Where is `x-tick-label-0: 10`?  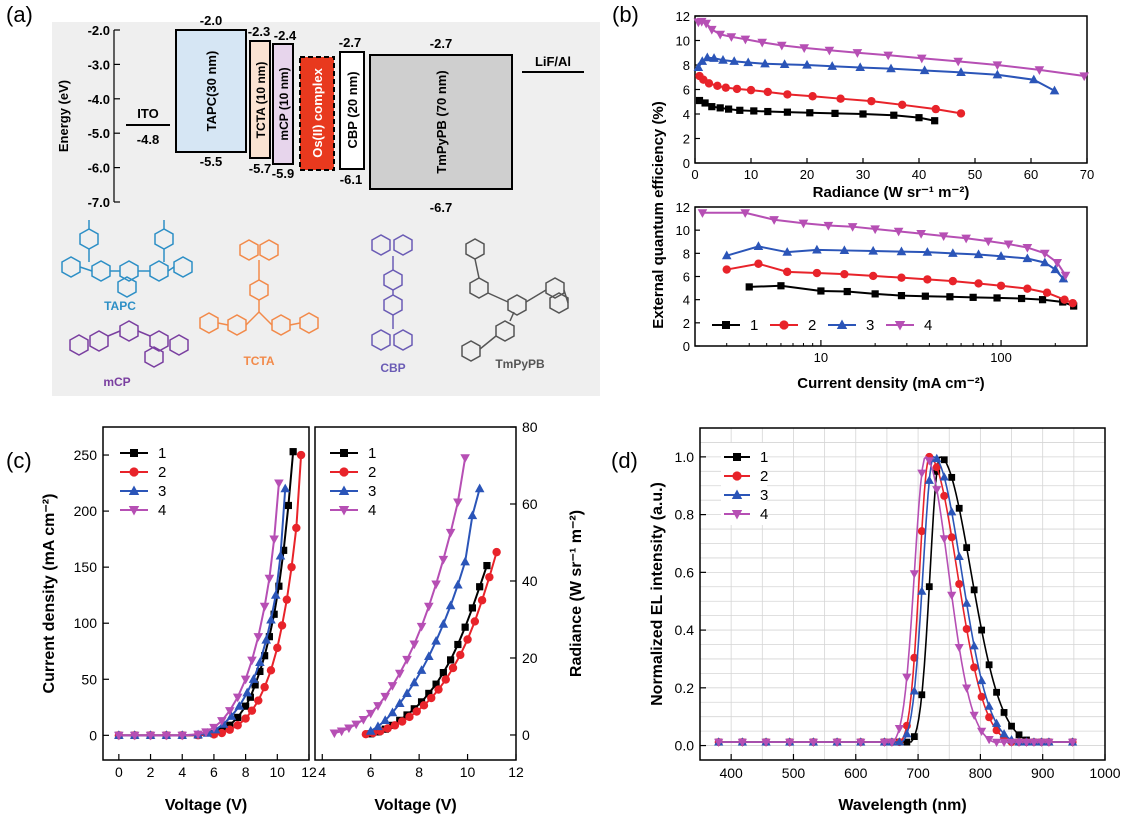 x-tick-label-0: 10 is located at coordinates (821, 357).